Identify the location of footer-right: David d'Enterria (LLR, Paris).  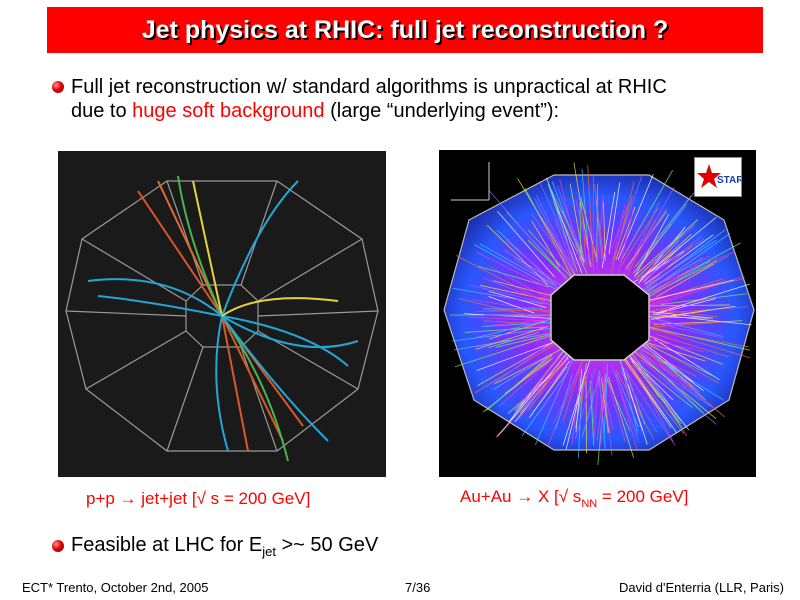
(701, 587).